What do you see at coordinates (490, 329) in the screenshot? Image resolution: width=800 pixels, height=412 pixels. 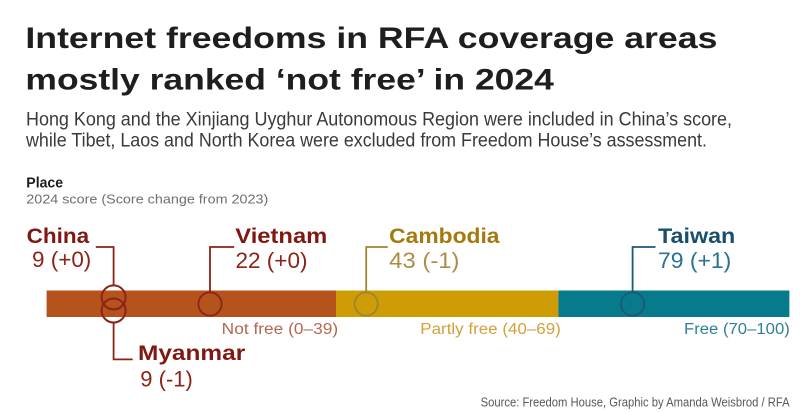 I see `svg-text: Partly free (40–69)` at bounding box center [490, 329].